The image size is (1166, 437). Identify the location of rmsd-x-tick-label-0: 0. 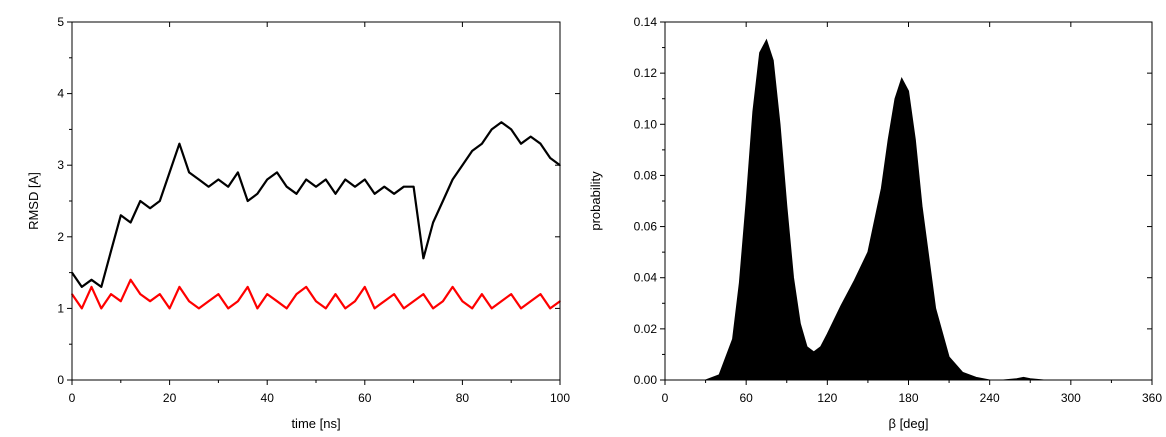
(72, 398).